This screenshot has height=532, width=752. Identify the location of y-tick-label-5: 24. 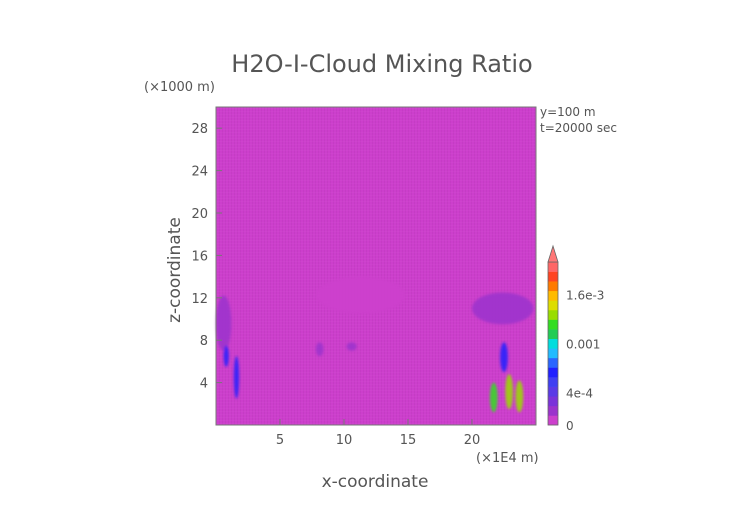
(199, 172).